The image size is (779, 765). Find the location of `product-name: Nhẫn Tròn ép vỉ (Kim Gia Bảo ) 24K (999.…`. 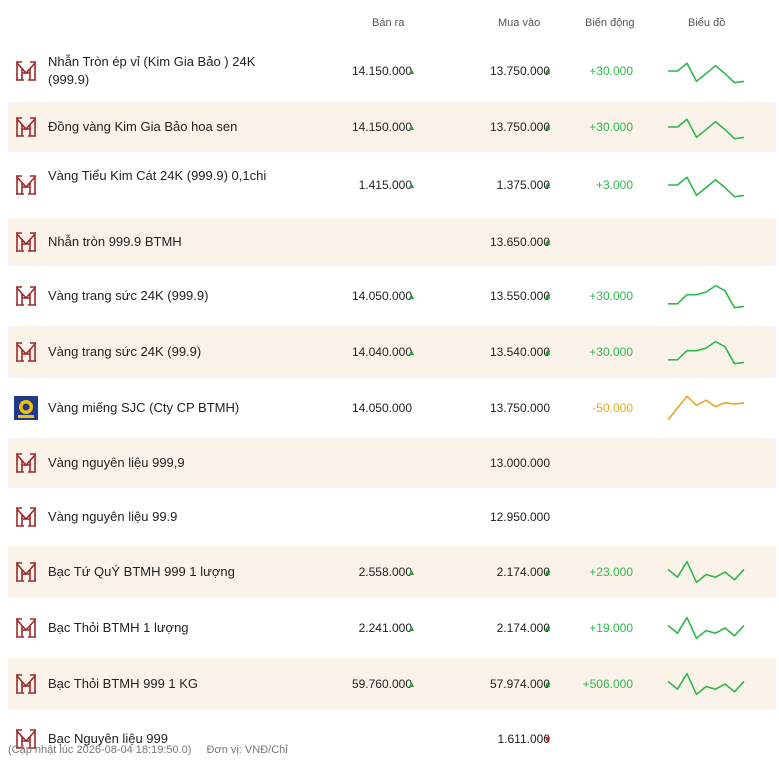

product-name: Nhẫn Tròn ép vỉ (Kim Gia Bảo ) 24K (999.… is located at coordinates (152, 70).